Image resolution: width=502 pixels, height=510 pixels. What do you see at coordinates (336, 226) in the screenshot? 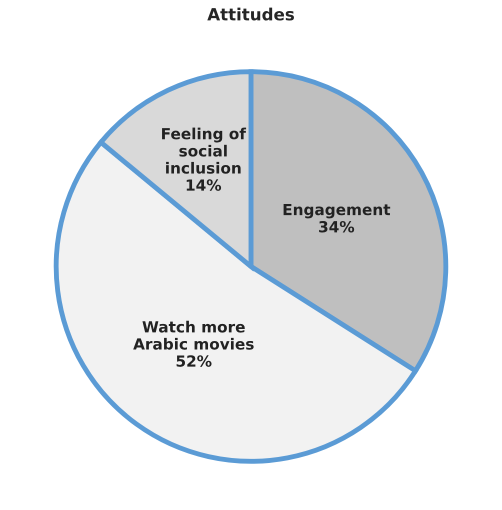
I see `data-label: 34%` at bounding box center [336, 226].